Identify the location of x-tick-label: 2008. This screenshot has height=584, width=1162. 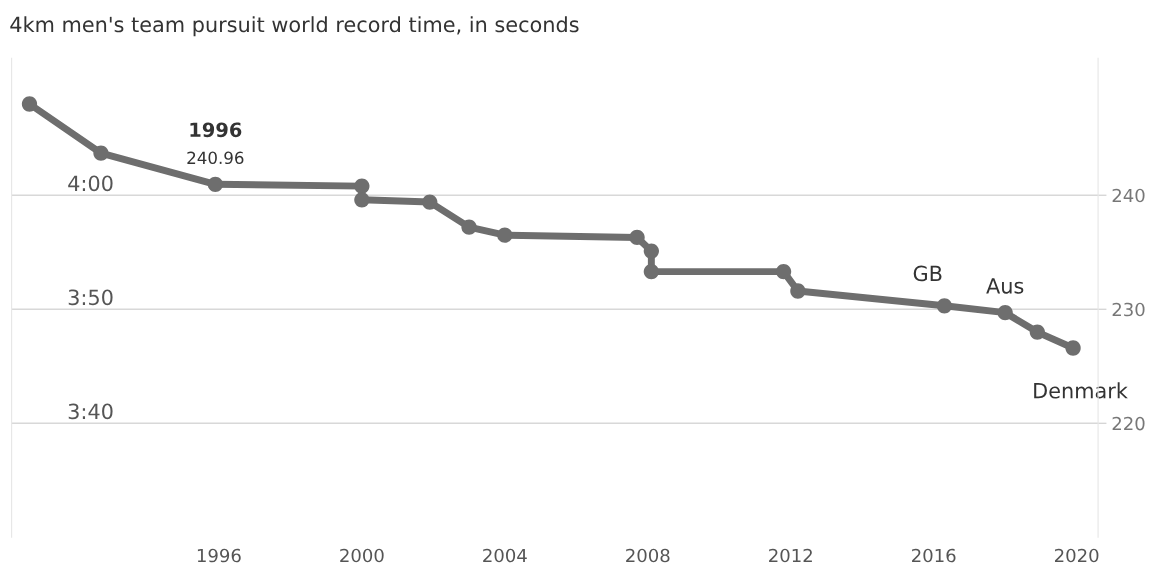
(648, 555).